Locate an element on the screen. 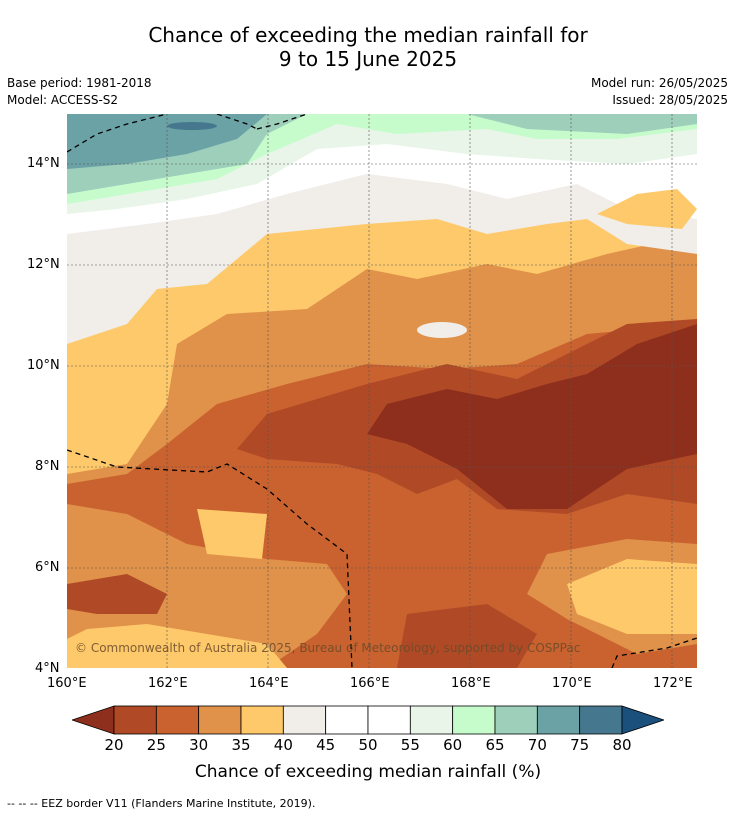 Image resolution: width=736 pixels, height=816 pixels. eez-border-se is located at coordinates (654, 652).